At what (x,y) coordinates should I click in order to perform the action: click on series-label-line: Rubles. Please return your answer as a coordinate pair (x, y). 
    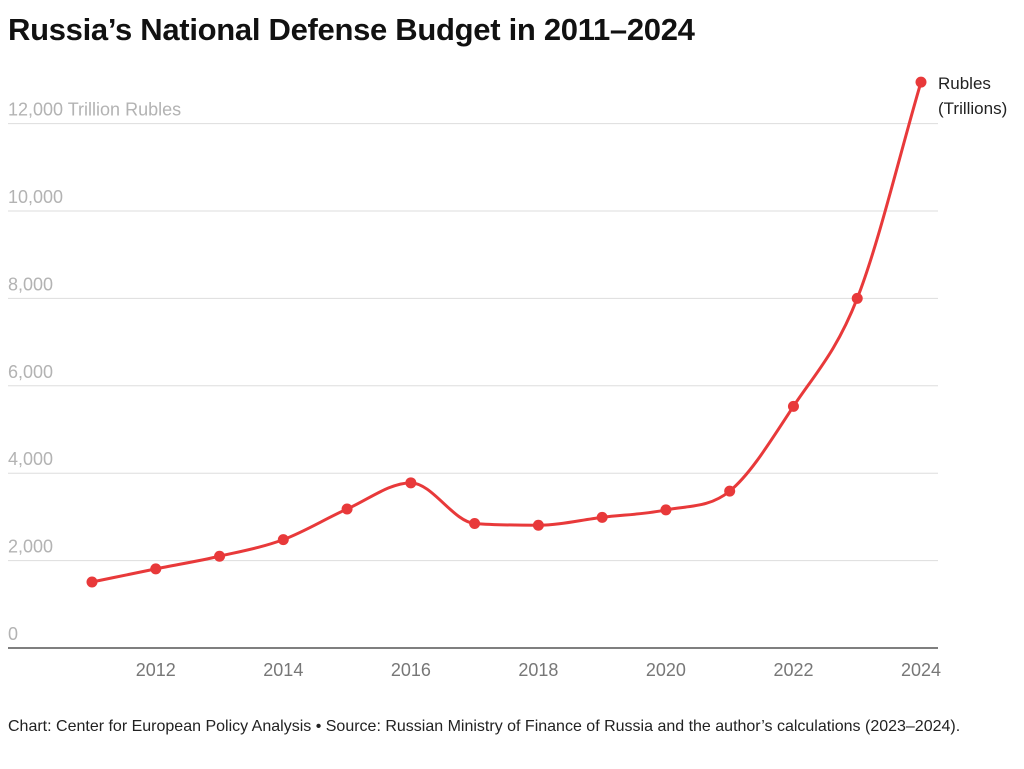
    Looking at the image, I should click on (964, 83).